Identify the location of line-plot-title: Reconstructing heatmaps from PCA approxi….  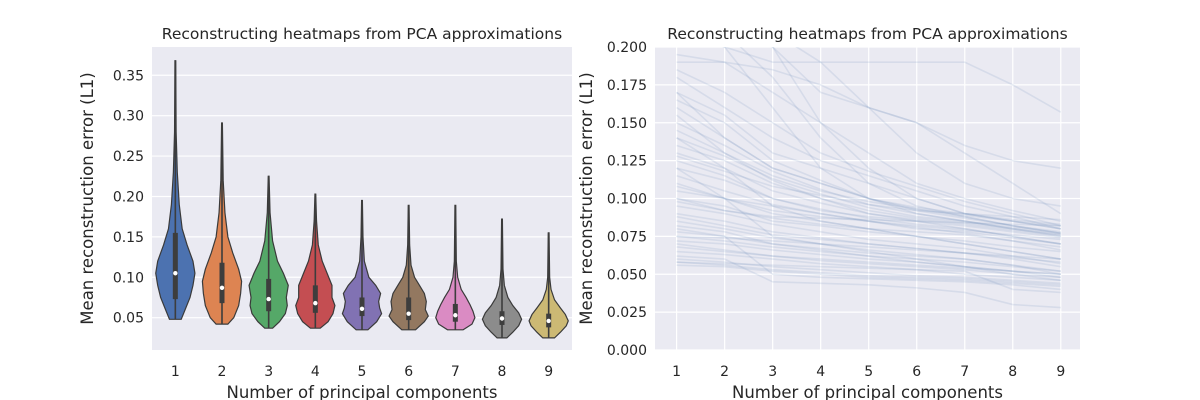
(867, 34).